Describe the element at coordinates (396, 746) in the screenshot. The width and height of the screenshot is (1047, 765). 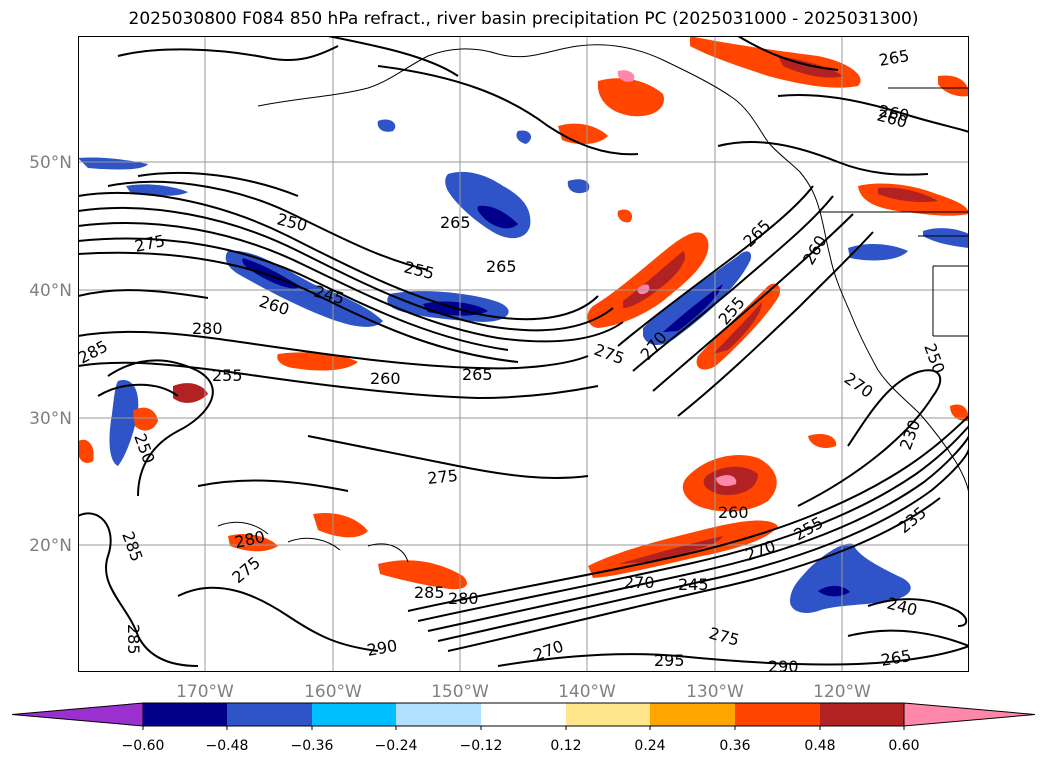
I see `colorbar-tick-label: −0.24` at that location.